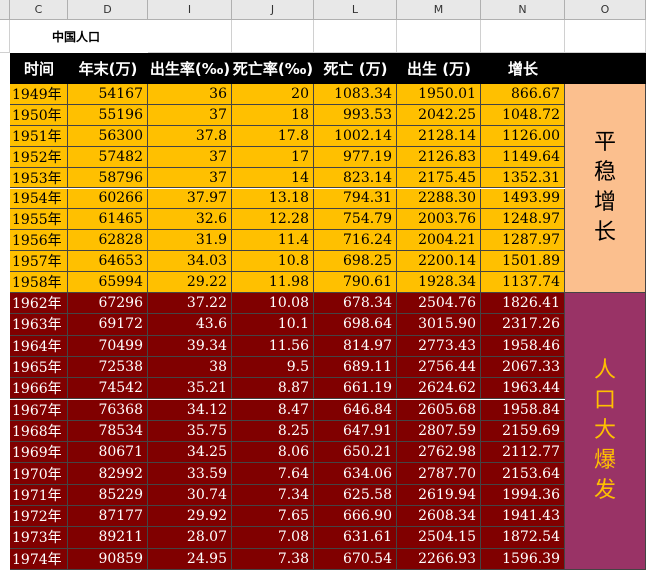 The width and height of the screenshot is (650, 574). What do you see at coordinates (439, 220) in the screenshot?
I see `cell-births: 2003.76` at bounding box center [439, 220].